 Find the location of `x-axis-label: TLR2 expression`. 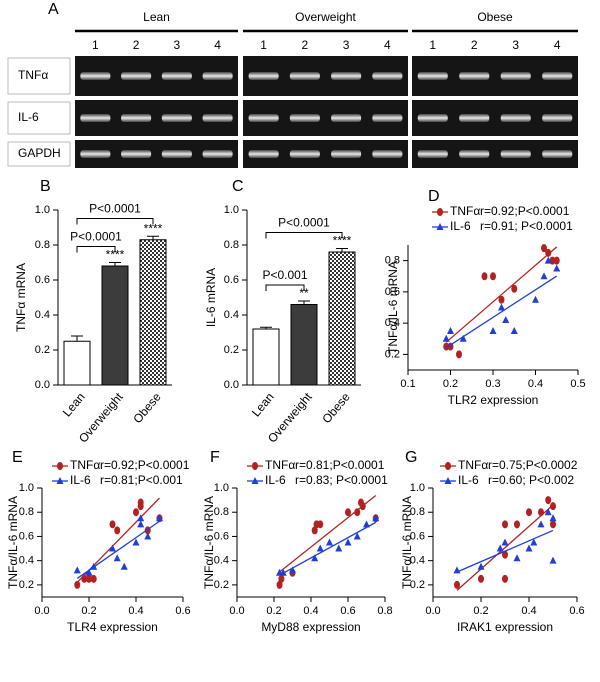

x-axis-label: TLR2 expression is located at coordinates (493, 400).